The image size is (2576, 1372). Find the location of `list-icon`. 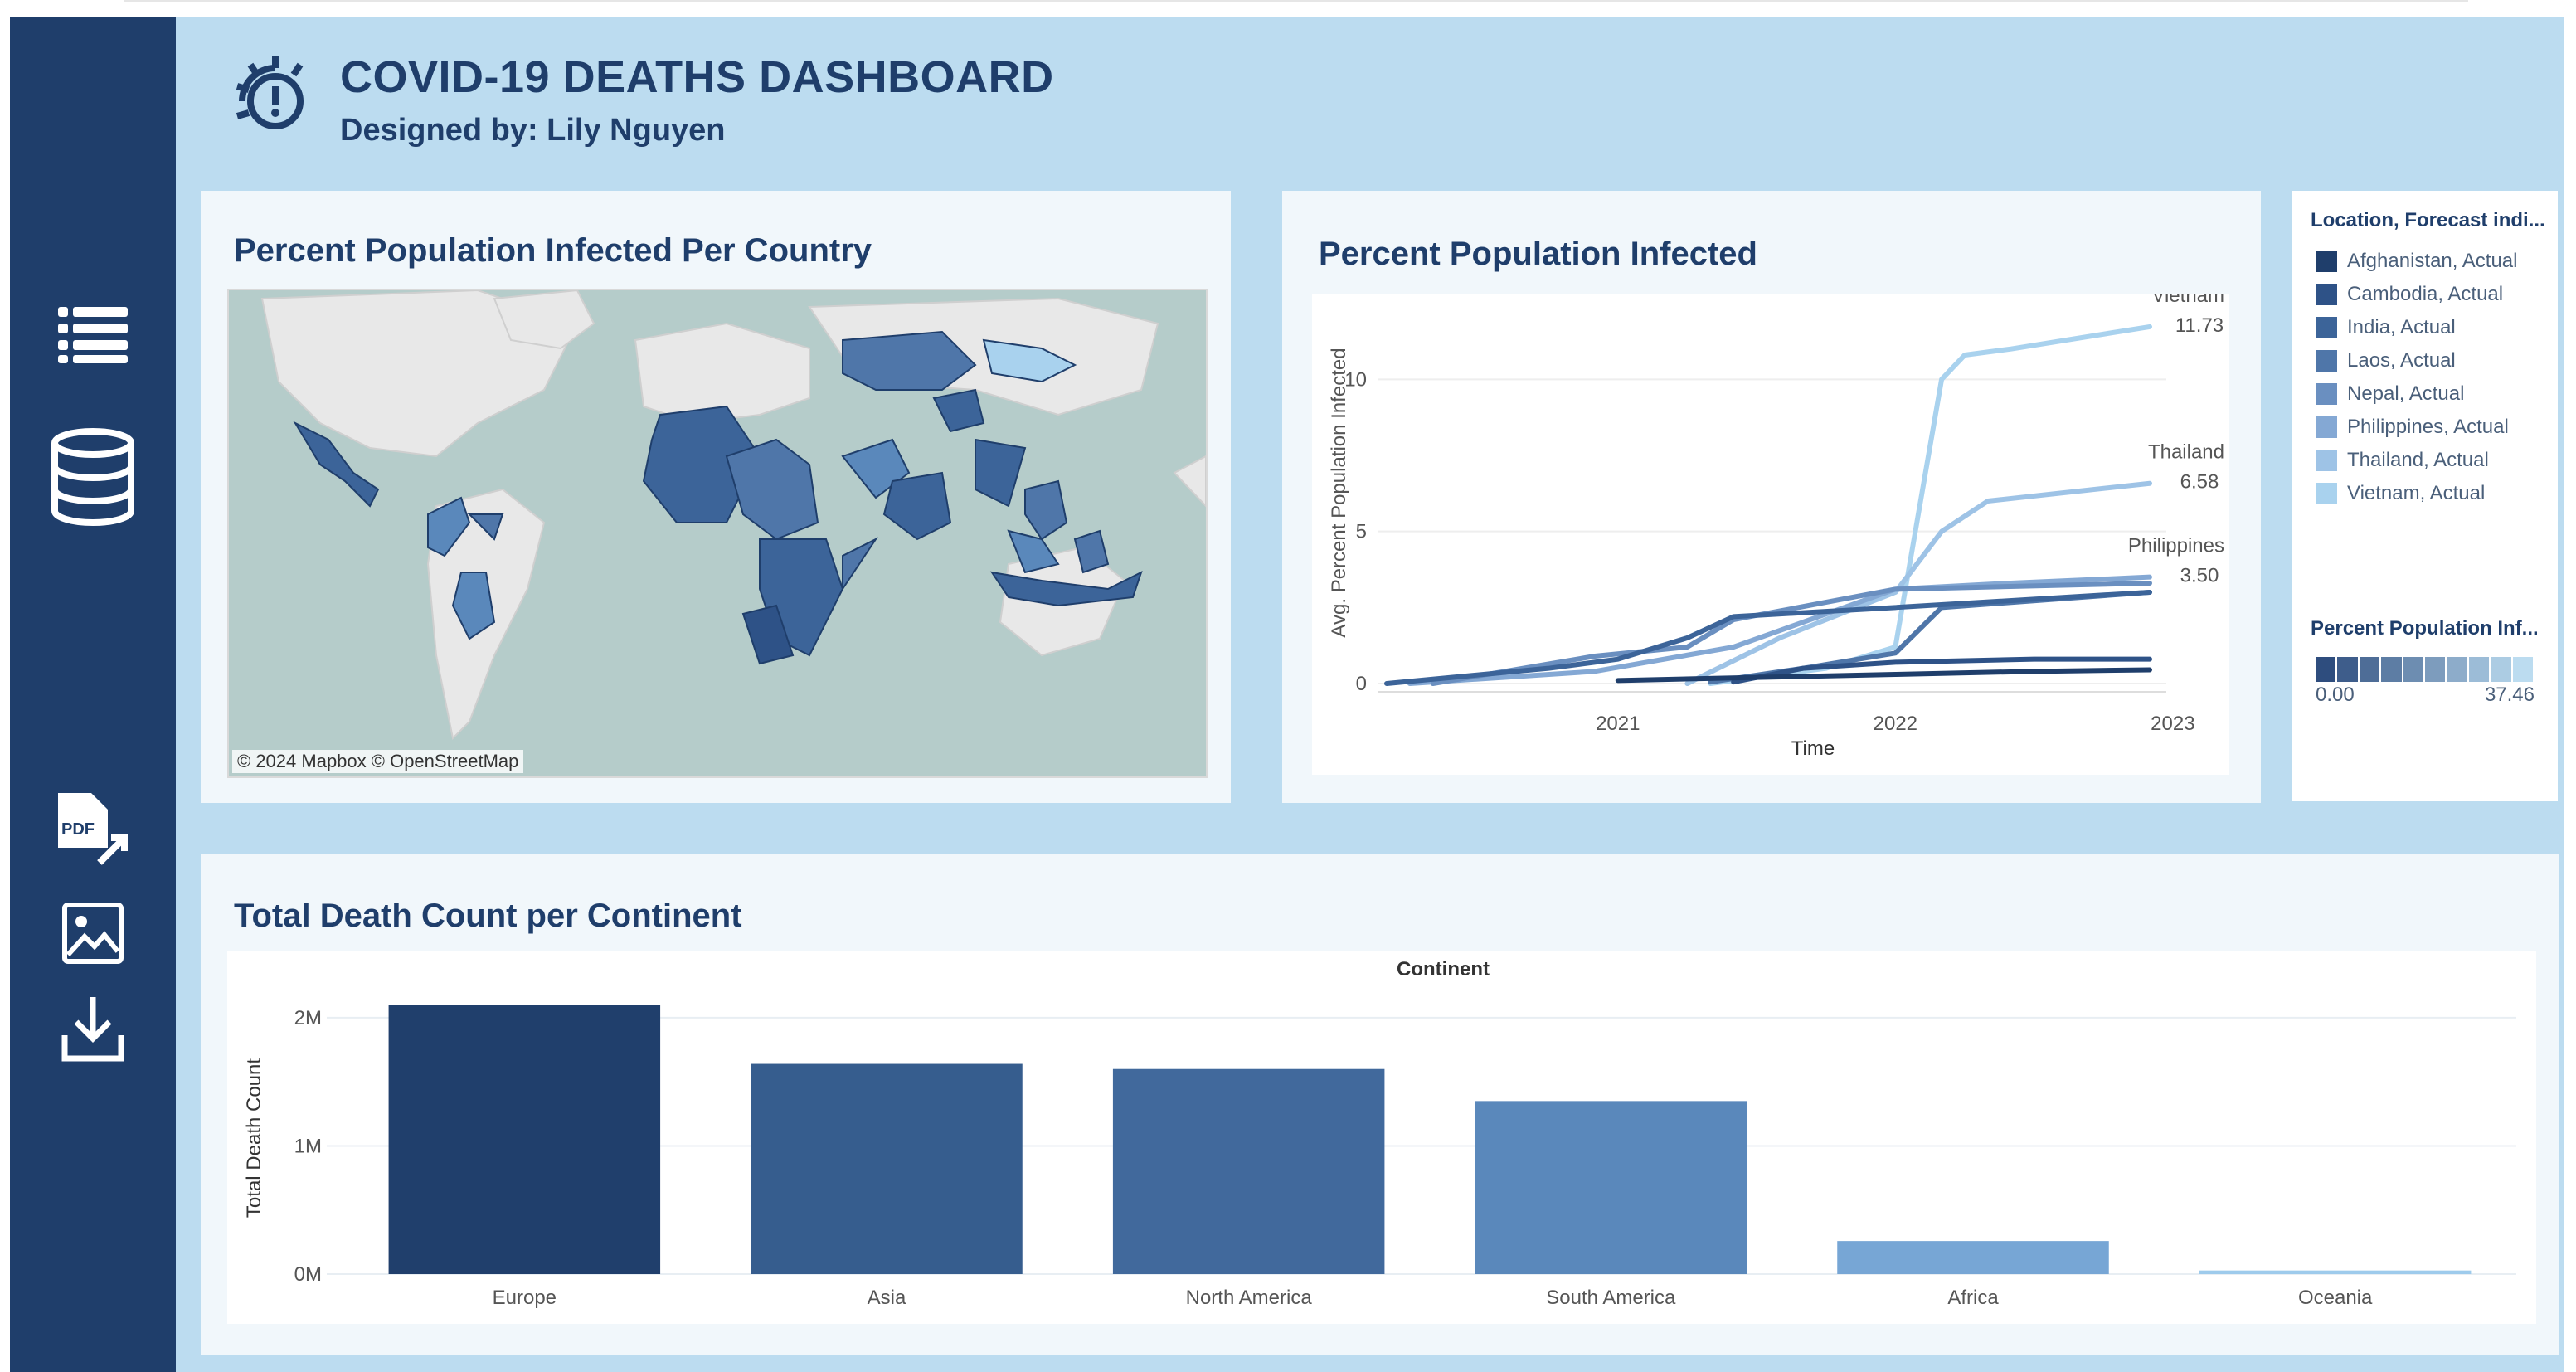

list-icon is located at coordinates (93, 334).